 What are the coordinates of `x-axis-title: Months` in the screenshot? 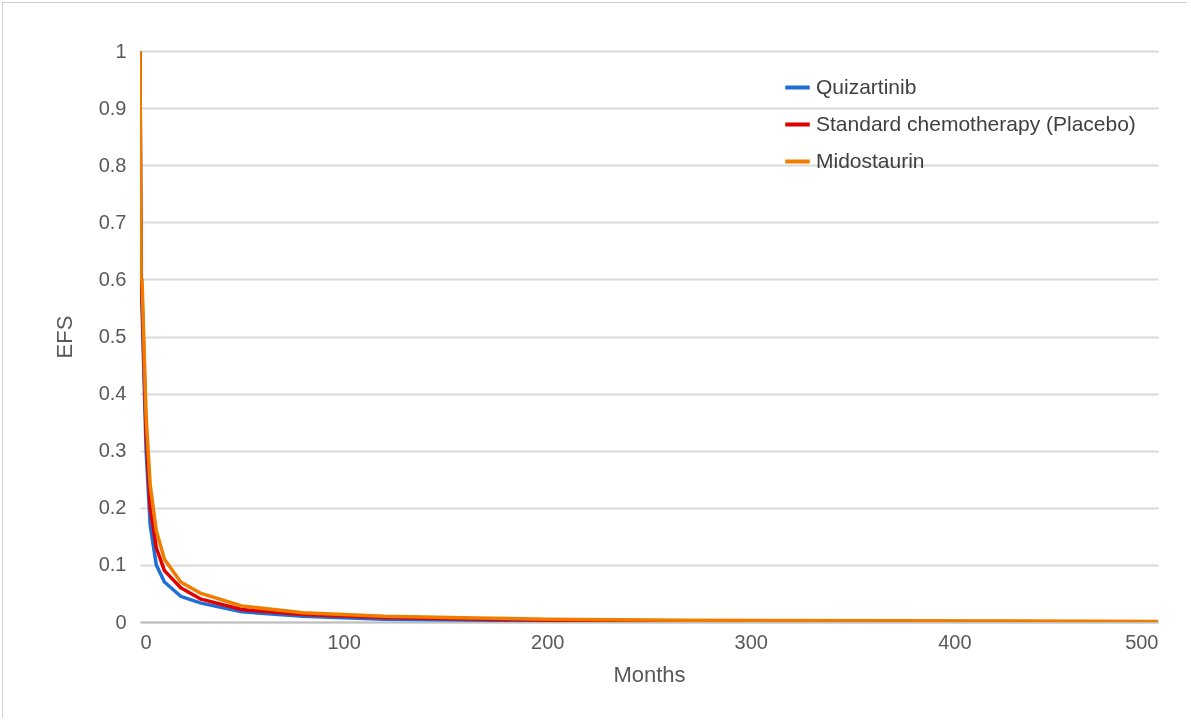 It's located at (649, 674).